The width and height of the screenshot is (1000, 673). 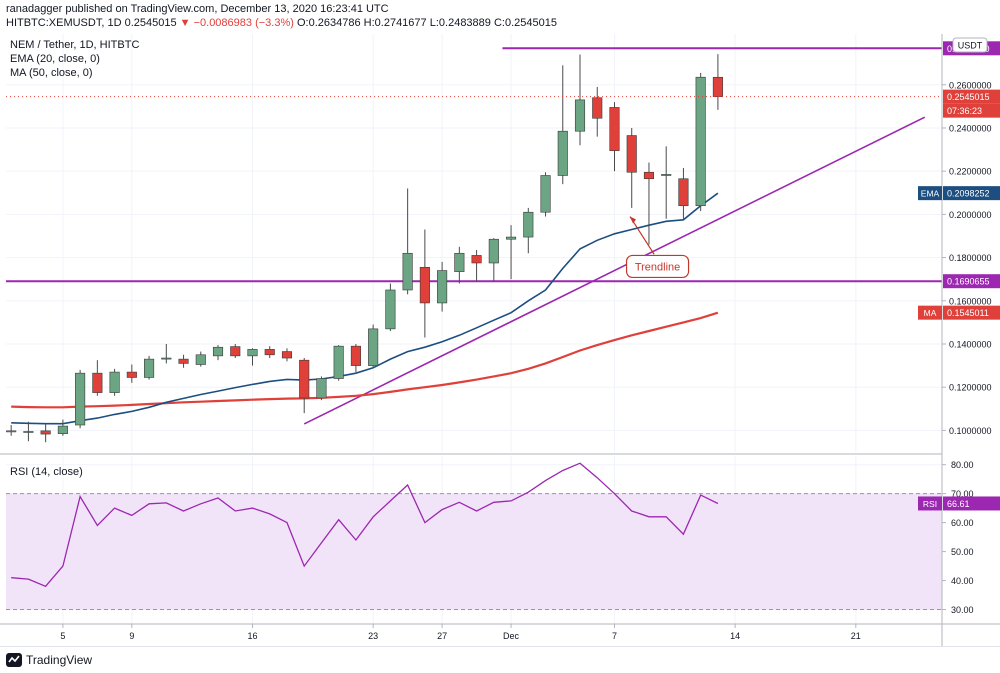 What do you see at coordinates (614, 636) in the screenshot?
I see `time-tick-label: 7` at bounding box center [614, 636].